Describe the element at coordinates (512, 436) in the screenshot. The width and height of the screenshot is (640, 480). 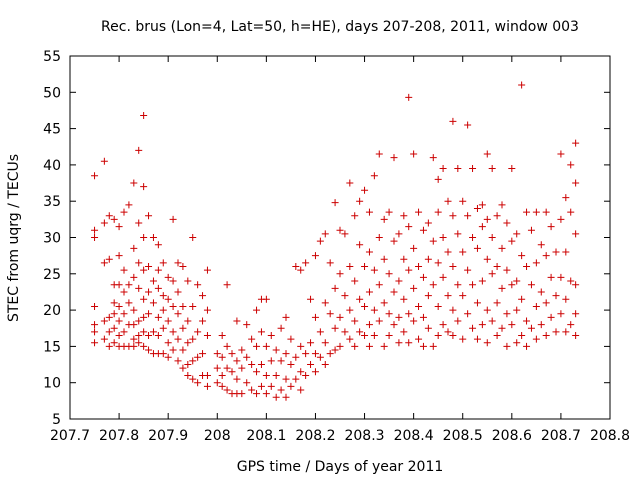
I see `x-tick-label: 208.6` at that location.